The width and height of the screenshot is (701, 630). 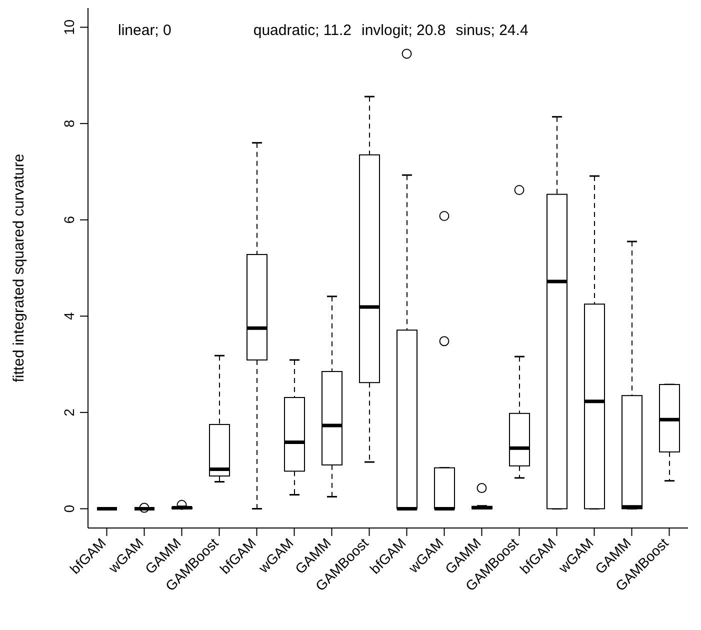 What do you see at coordinates (69, 316) in the screenshot?
I see `y-tick-label: 4` at bounding box center [69, 316].